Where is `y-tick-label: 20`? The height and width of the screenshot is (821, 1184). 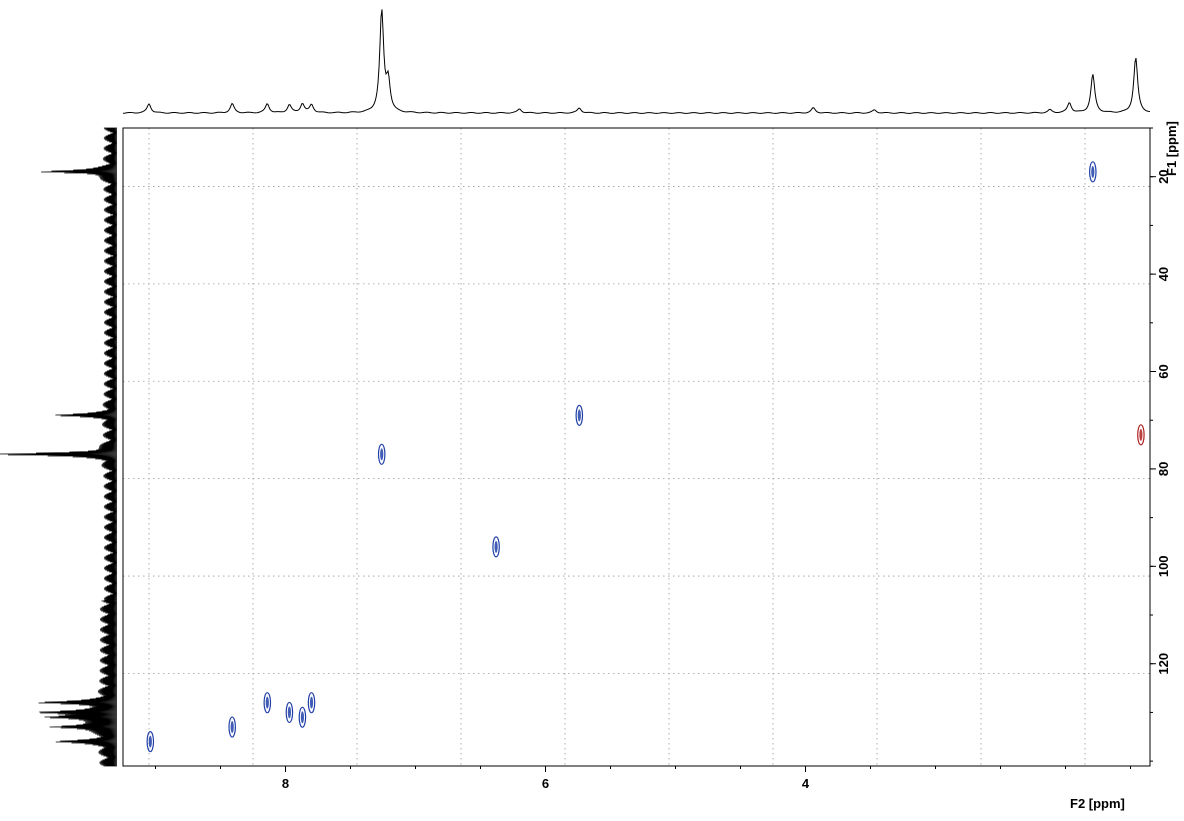
y-tick-label: 20 is located at coordinates (1163, 176).